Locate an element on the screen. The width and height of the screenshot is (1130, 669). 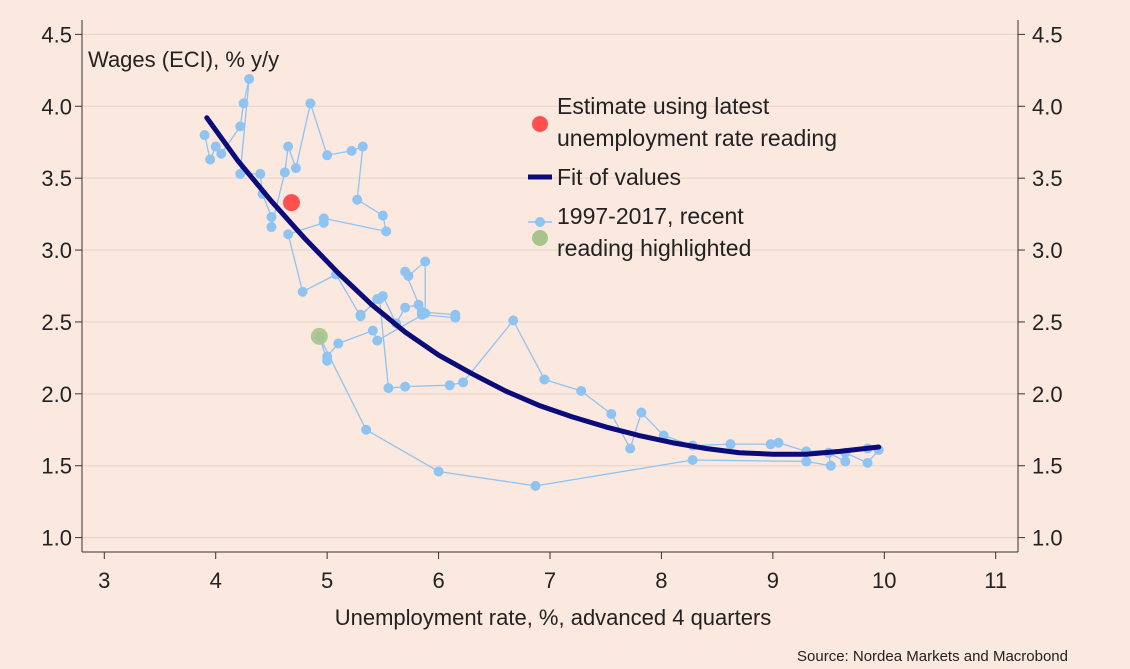
highlight-points is located at coordinates (305, 269).